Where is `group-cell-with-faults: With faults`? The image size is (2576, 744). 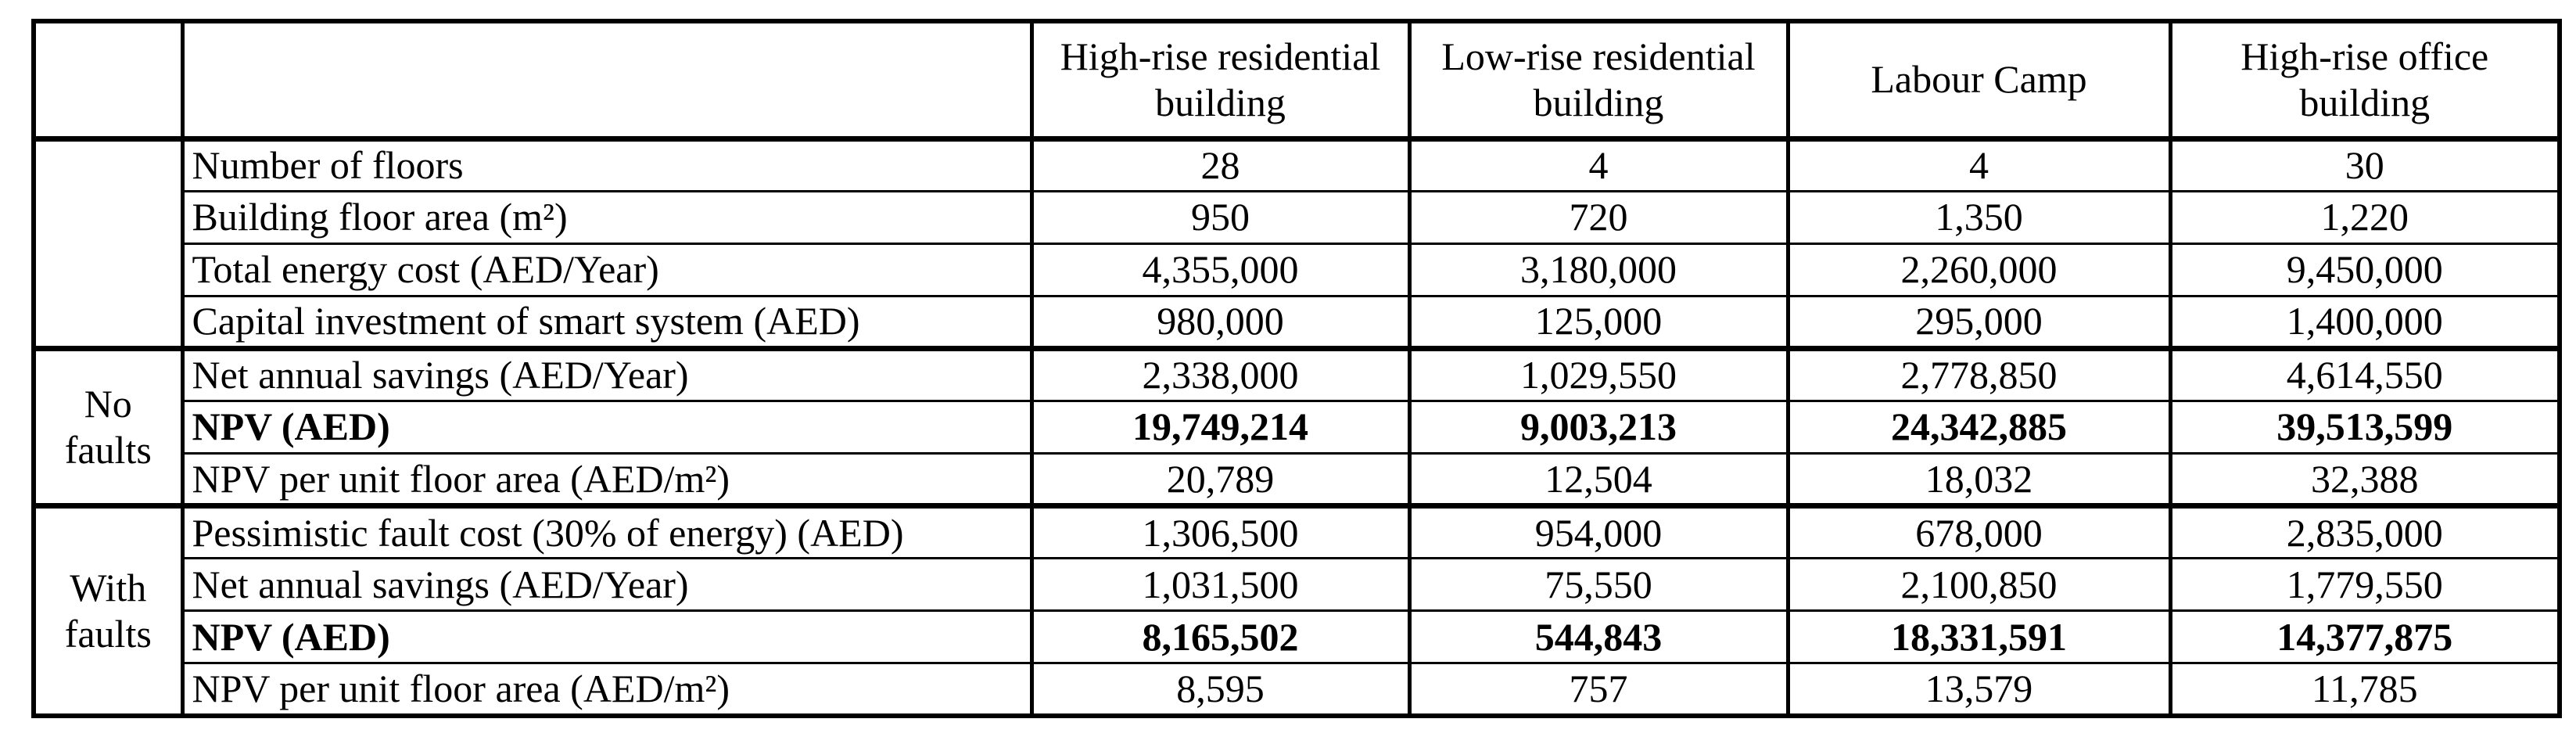
group-cell-with-faults: With faults is located at coordinates (108, 610).